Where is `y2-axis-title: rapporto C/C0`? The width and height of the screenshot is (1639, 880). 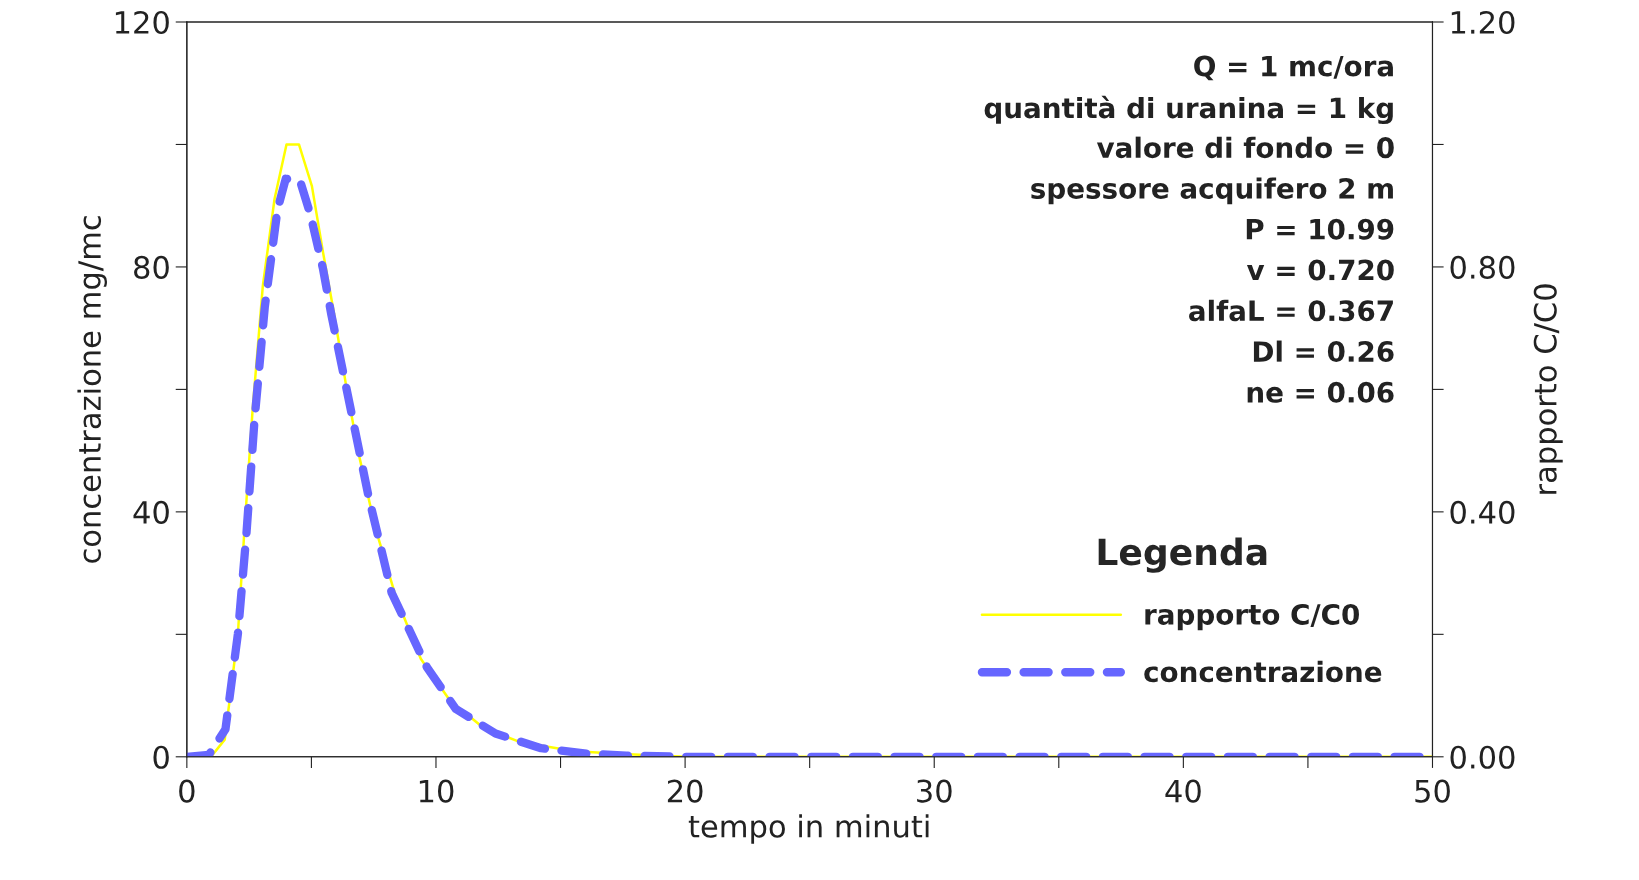 y2-axis-title: rapporto C/C0 is located at coordinates (1548, 389).